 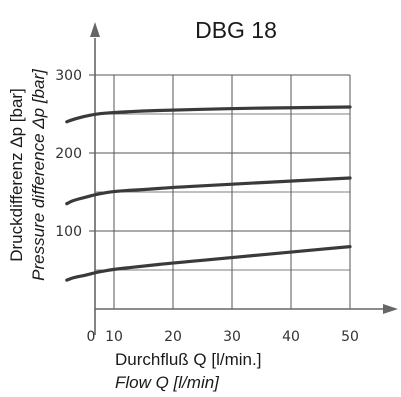 What do you see at coordinates (188, 359) in the screenshot?
I see `x-axis-label: Durchfluß Q [l/min.]` at bounding box center [188, 359].